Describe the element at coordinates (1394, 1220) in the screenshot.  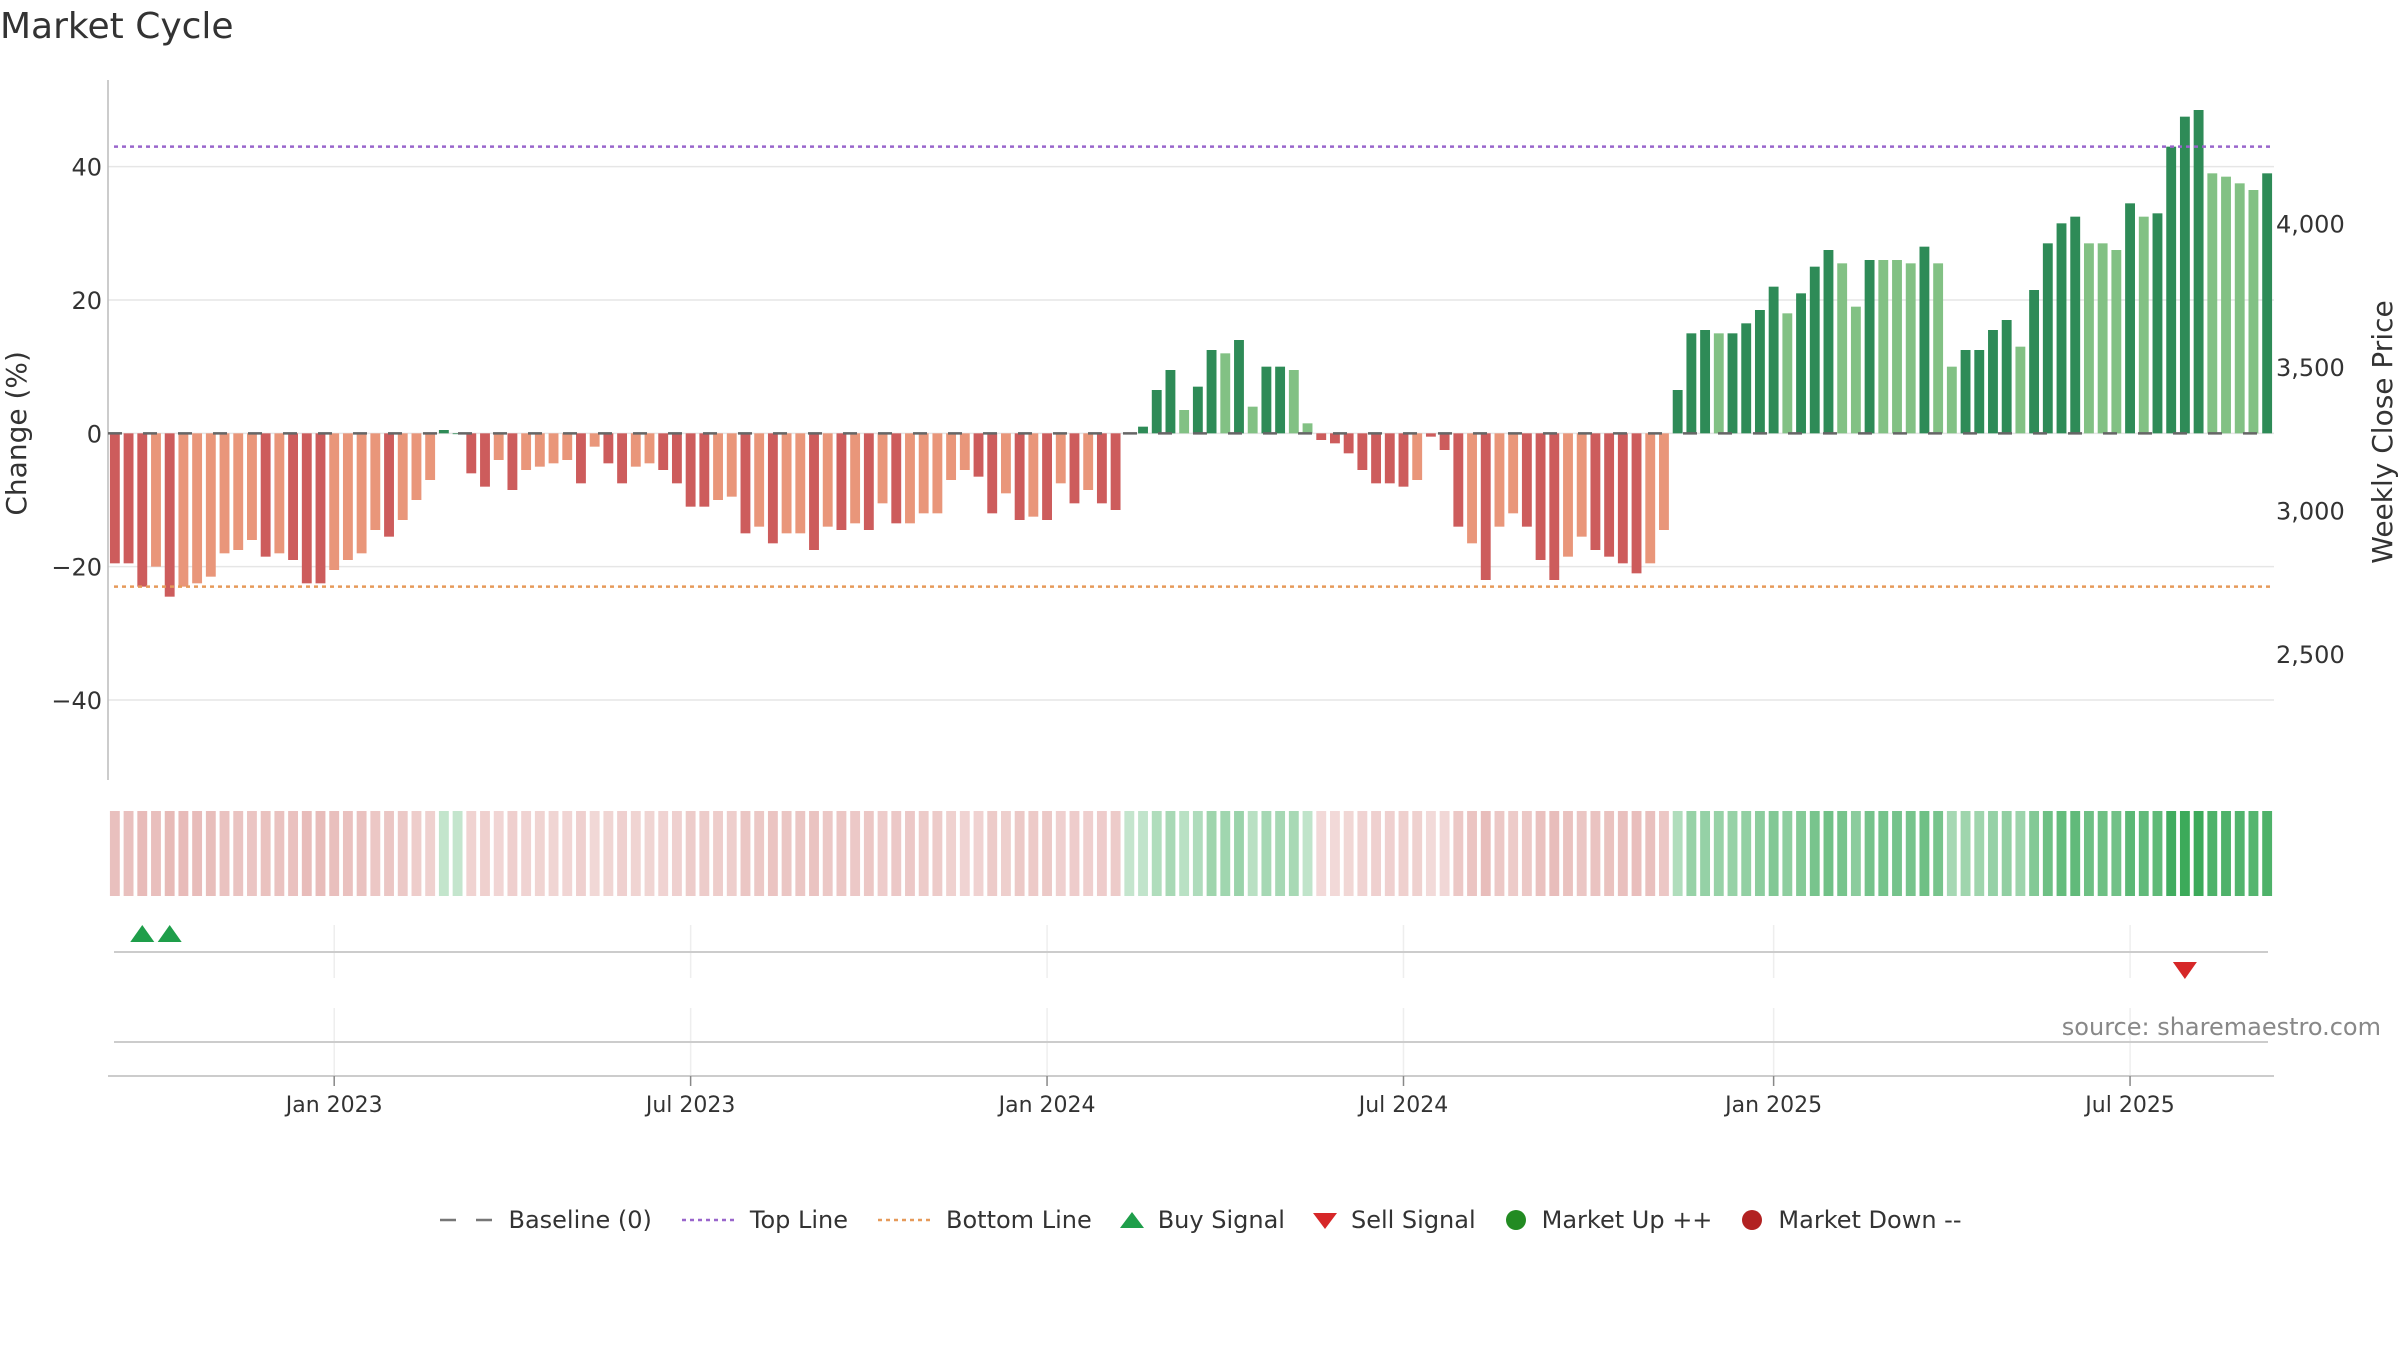
I see `legend-item: Sell Signal` at that location.